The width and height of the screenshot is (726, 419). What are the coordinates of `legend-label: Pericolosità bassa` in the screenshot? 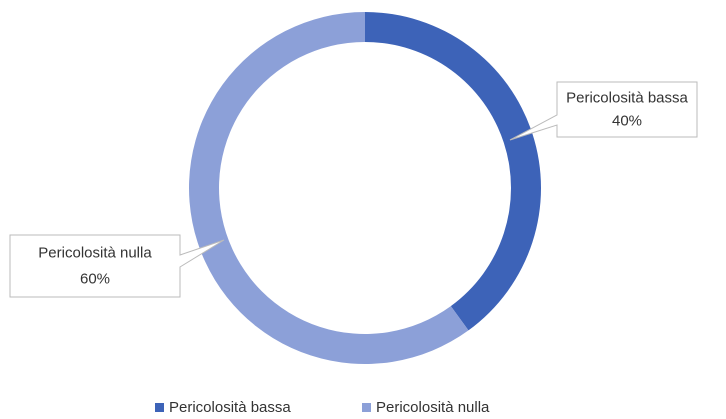 It's located at (230, 407).